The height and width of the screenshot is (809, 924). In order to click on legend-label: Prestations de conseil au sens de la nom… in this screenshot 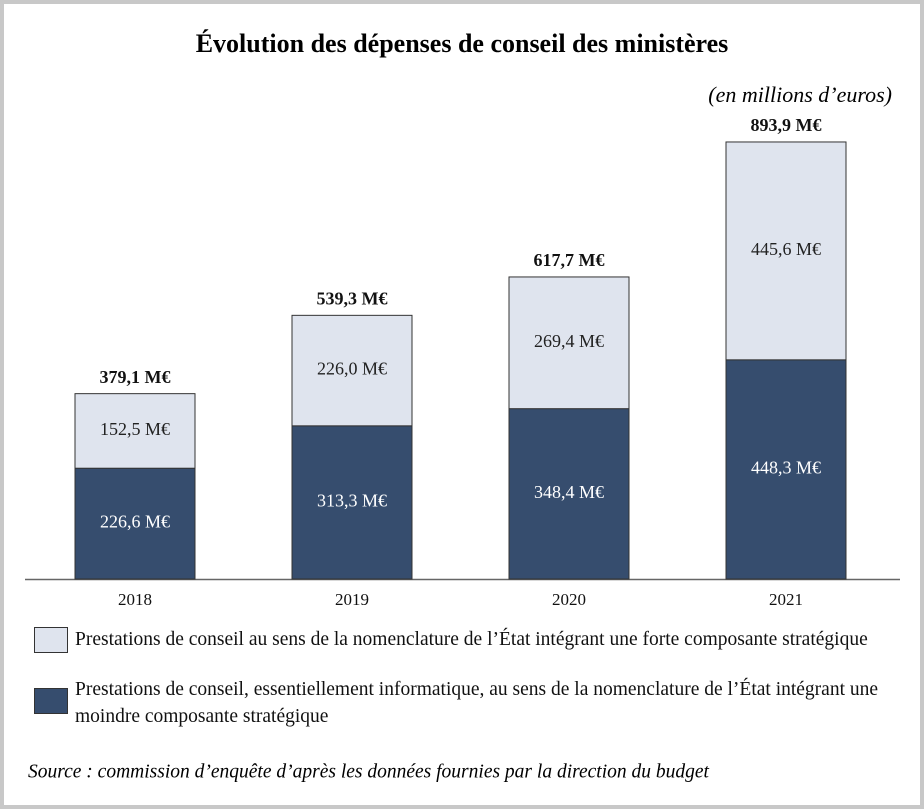, I will do `click(471, 639)`.